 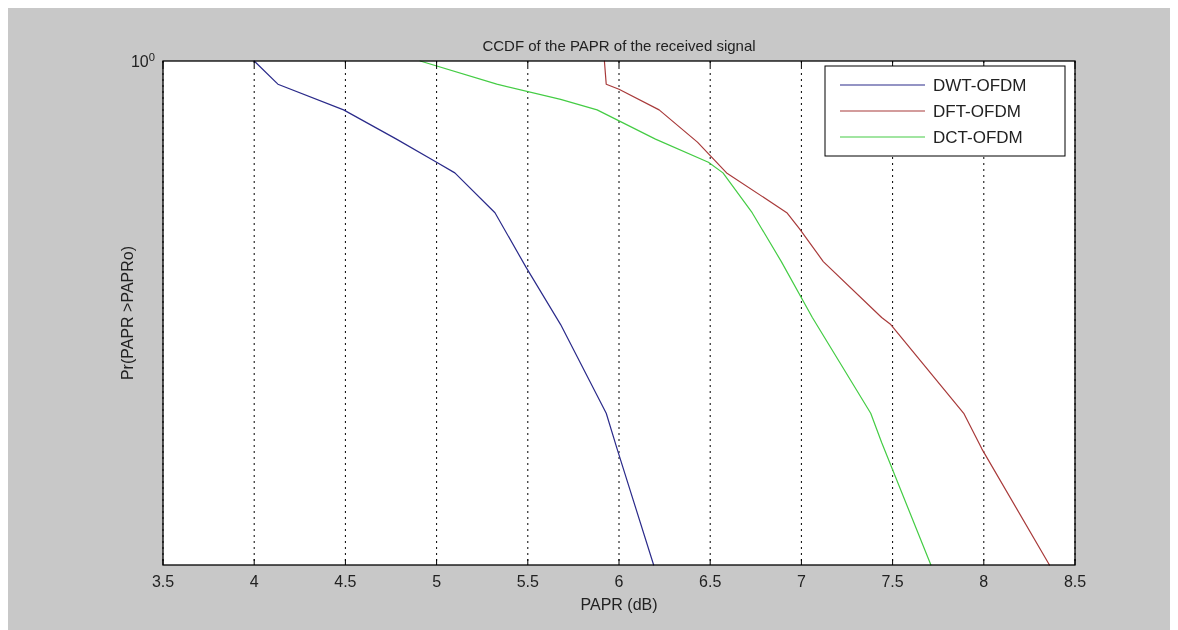 I want to click on x-tick-label: 4.5, so click(x=345, y=581).